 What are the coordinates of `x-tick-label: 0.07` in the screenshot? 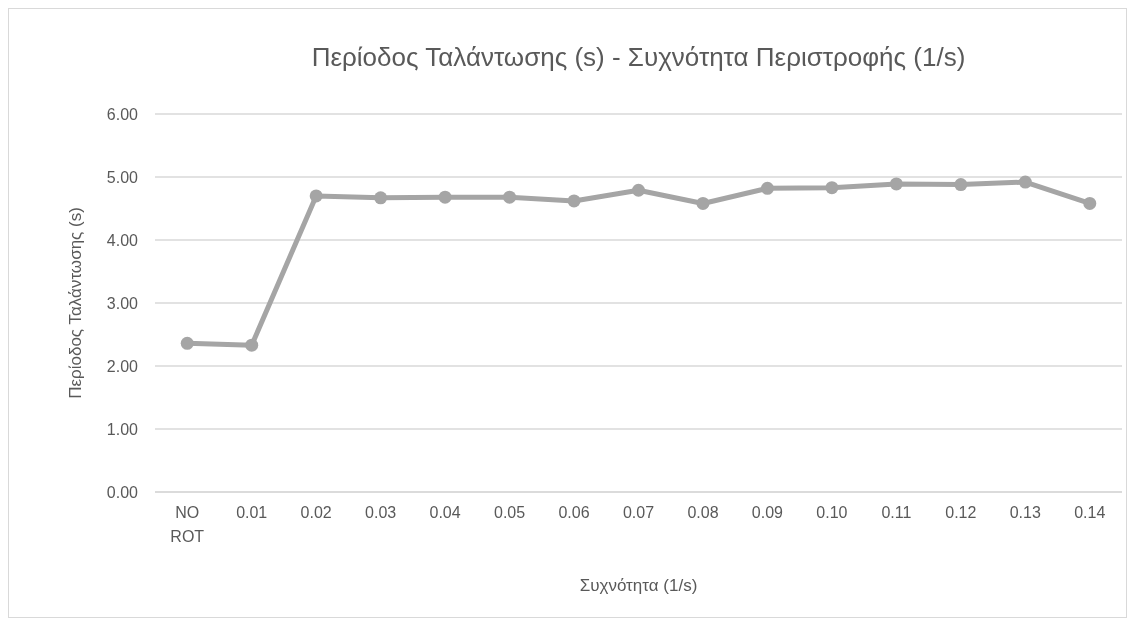 It's located at (638, 512).